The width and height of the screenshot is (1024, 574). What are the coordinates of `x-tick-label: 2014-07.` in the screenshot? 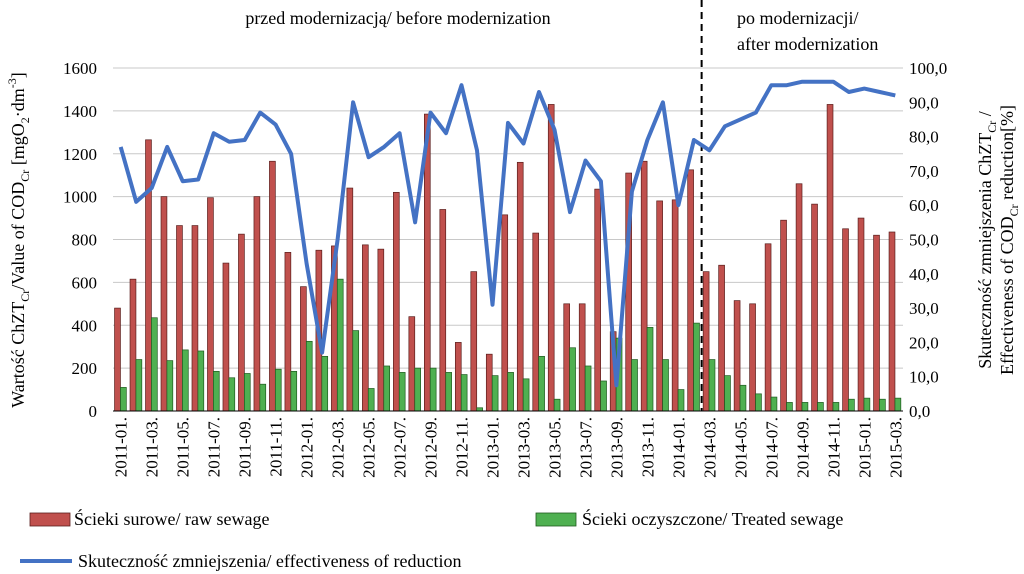 It's located at (771, 447).